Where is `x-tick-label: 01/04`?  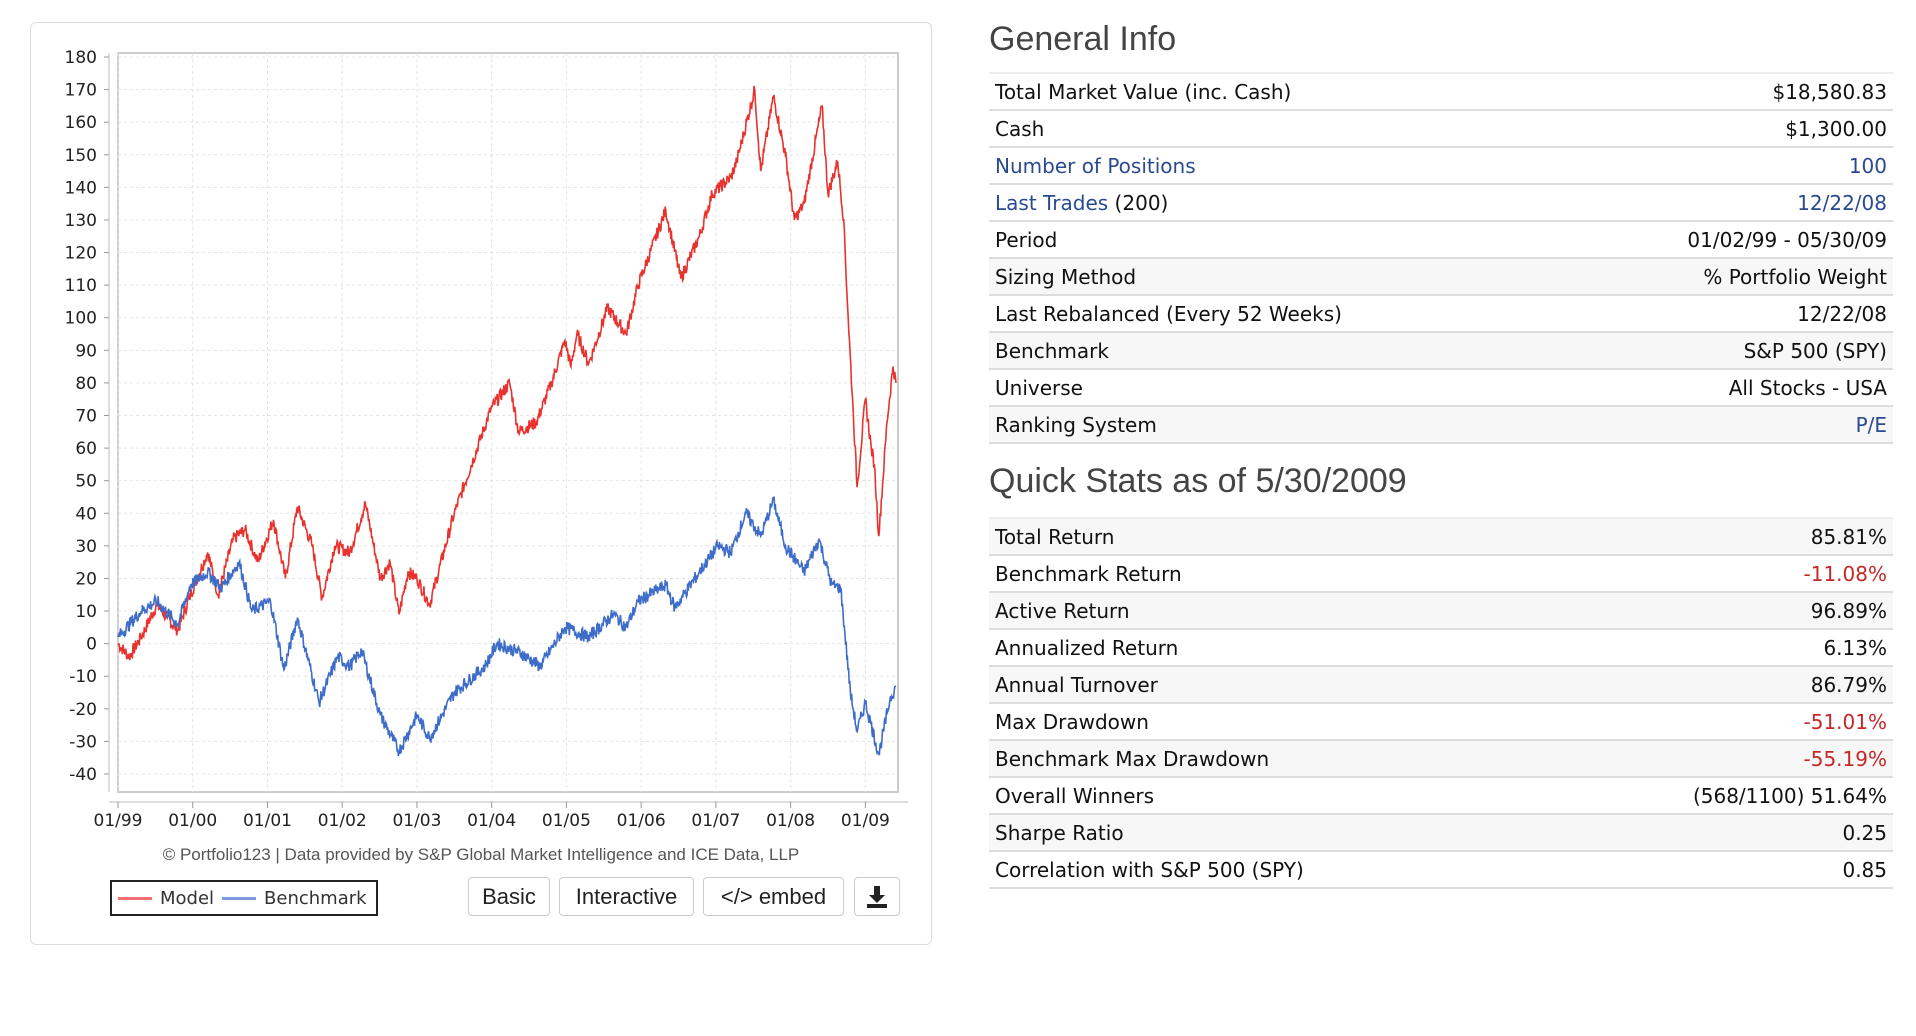 x-tick-label: 01/04 is located at coordinates (491, 821).